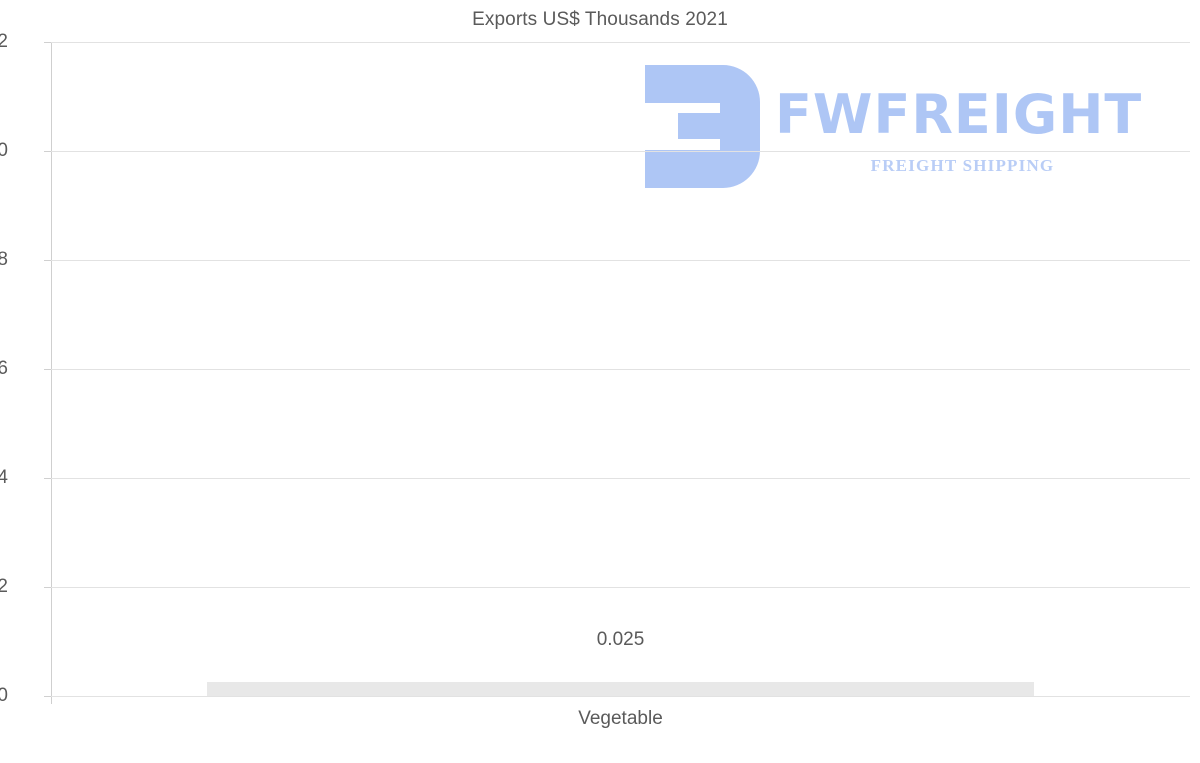  What do you see at coordinates (4, 368) in the screenshot?
I see `y-axis-tick-label: 0,6` at bounding box center [4, 368].